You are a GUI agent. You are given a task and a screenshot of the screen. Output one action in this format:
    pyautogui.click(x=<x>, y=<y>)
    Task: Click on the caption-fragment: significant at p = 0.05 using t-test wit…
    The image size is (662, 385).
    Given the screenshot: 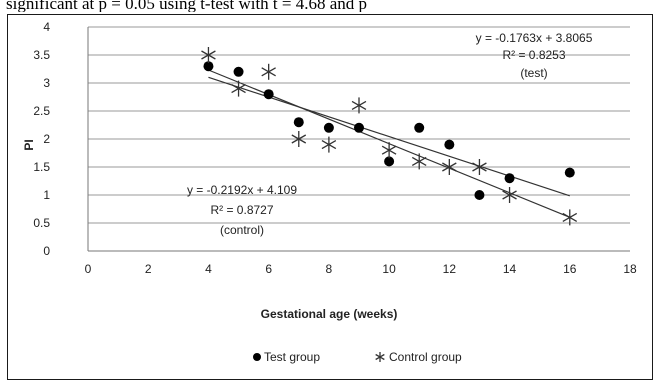 What is the action you would take?
    pyautogui.click(x=187, y=6)
    